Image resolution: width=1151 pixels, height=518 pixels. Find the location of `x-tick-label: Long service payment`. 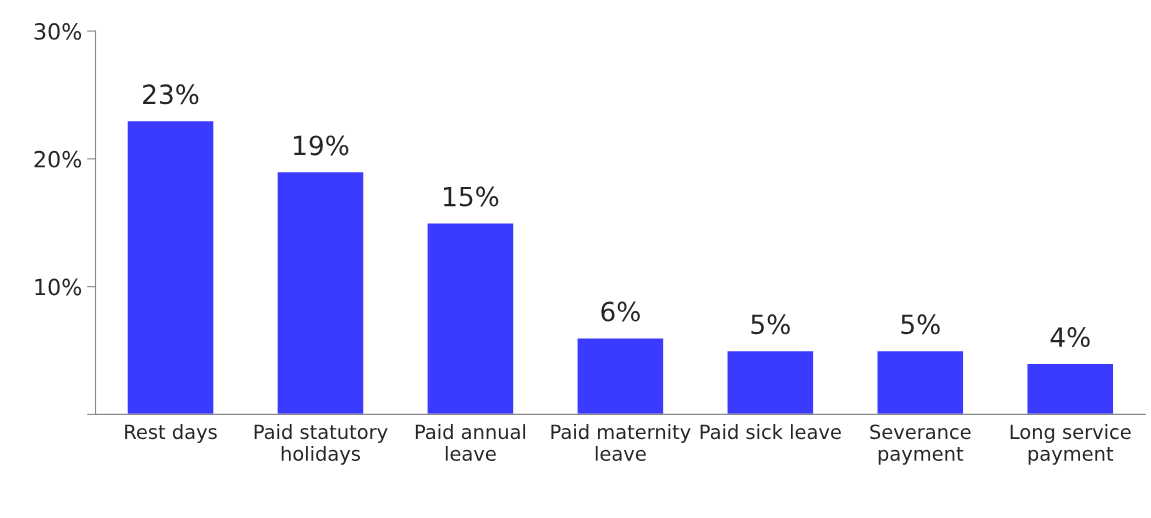

x-tick-label: Long service payment is located at coordinates (1070, 444).